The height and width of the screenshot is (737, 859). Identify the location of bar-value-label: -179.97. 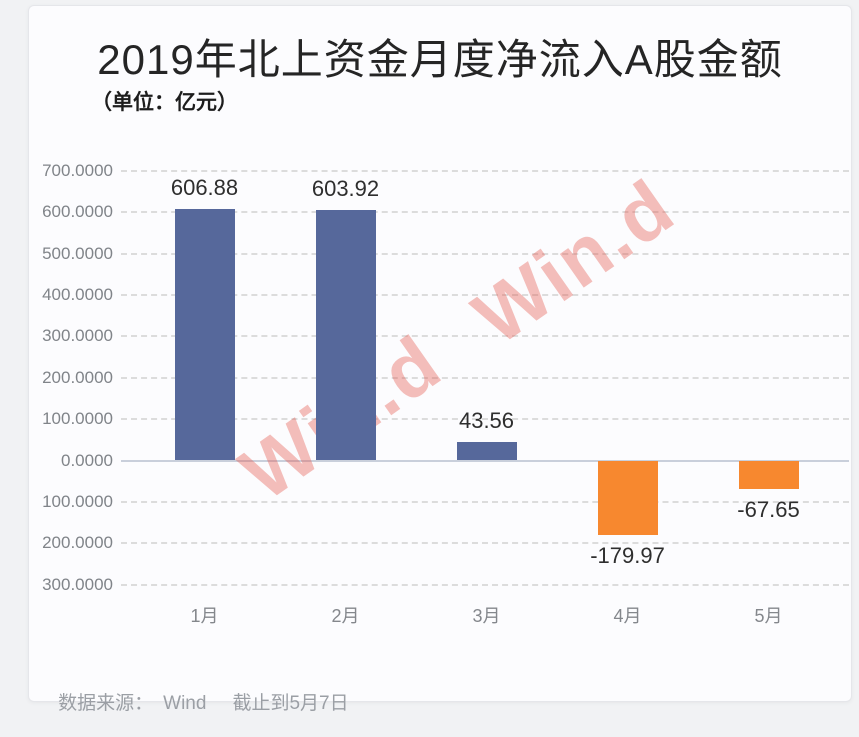
(627, 555).